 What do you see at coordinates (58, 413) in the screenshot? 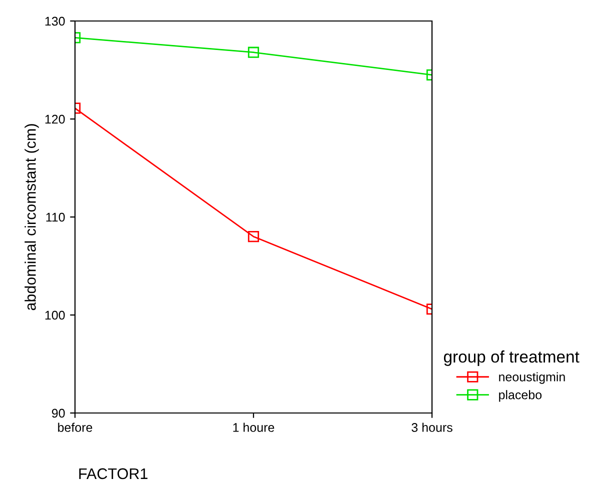
I see `y-tick-label: 90` at bounding box center [58, 413].